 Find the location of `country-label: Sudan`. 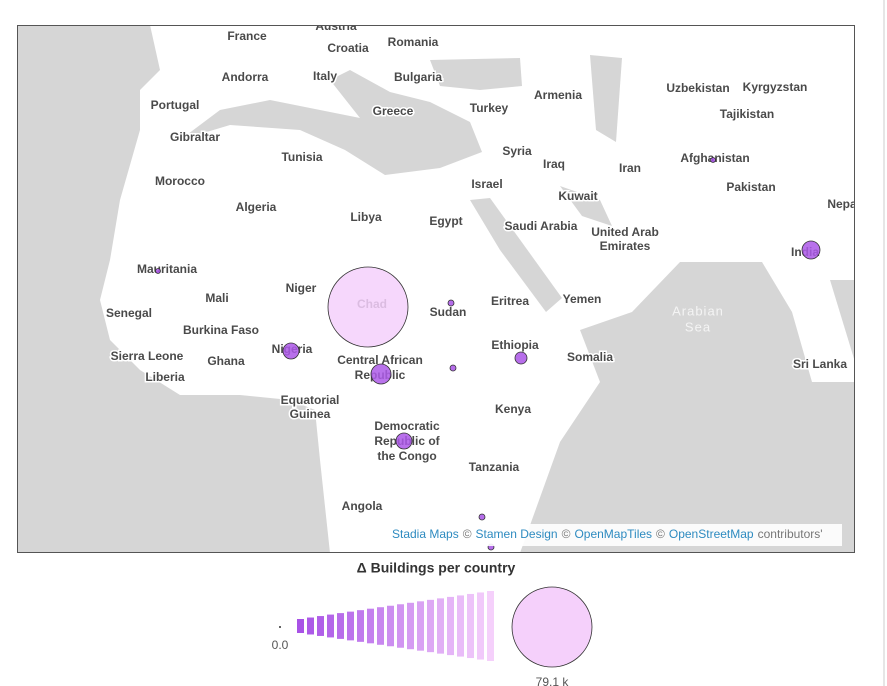

country-label: Sudan is located at coordinates (448, 312).